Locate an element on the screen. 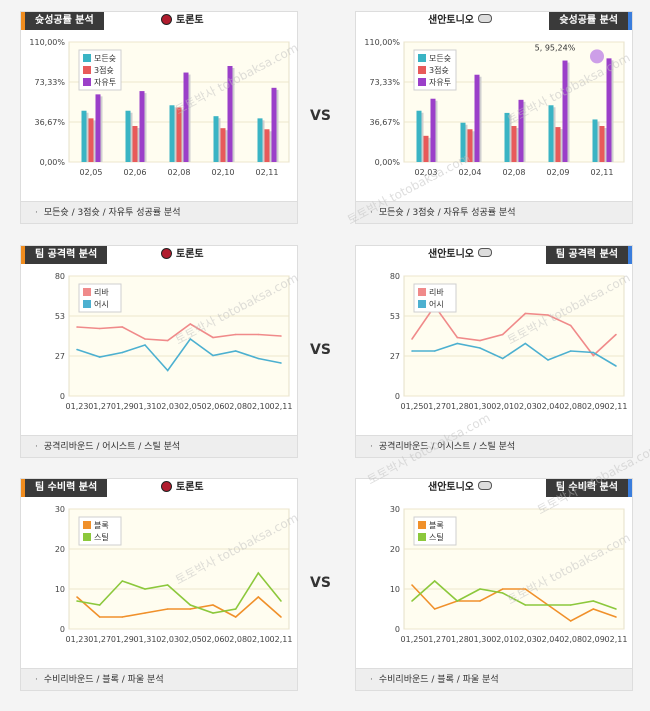  panel-tab: 팀 공격력 분석 is located at coordinates (64, 255).